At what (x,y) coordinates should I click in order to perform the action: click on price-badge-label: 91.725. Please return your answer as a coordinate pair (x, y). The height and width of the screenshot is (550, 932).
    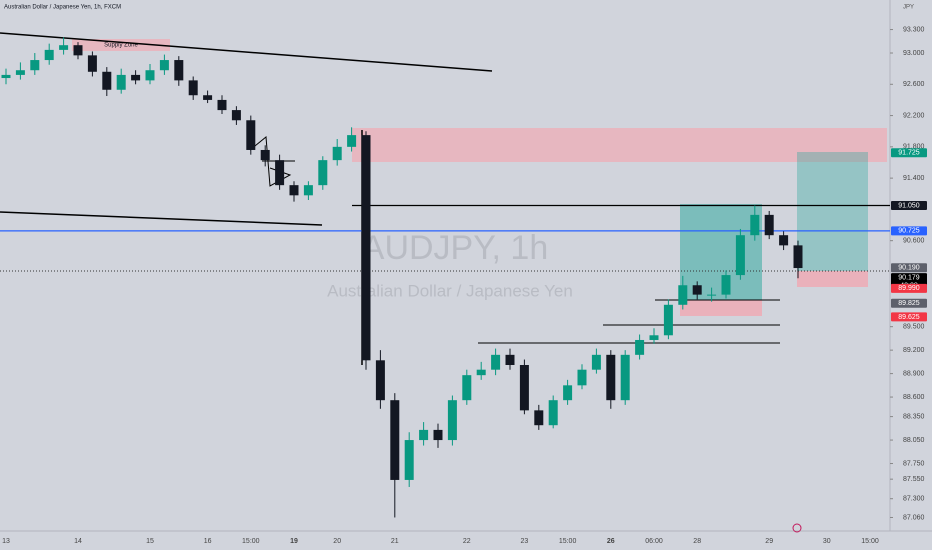
    Looking at the image, I should click on (909, 153).